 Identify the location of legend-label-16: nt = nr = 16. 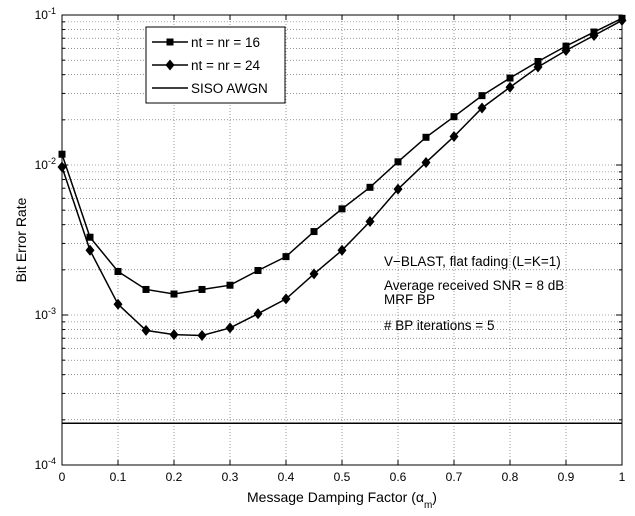
(225, 42).